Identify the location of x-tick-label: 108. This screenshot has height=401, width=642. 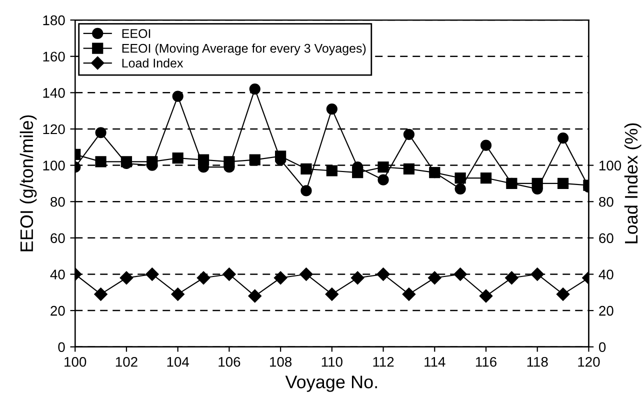
(281, 361).